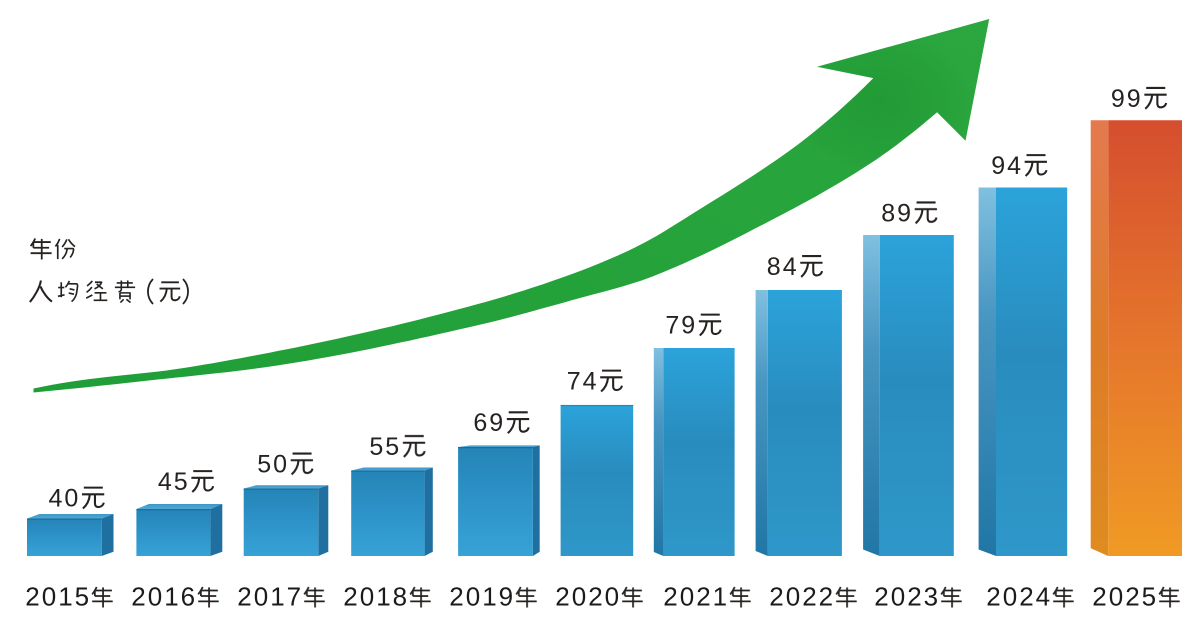  I want to click on svg-text: 2020, so click(588, 597).